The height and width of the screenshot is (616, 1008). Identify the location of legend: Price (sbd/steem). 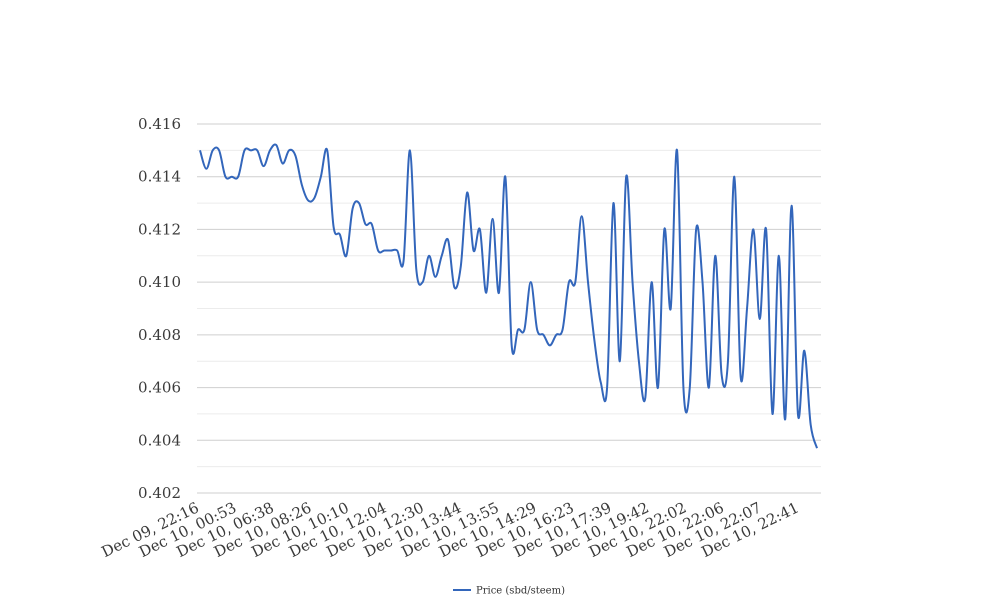
(509, 591).